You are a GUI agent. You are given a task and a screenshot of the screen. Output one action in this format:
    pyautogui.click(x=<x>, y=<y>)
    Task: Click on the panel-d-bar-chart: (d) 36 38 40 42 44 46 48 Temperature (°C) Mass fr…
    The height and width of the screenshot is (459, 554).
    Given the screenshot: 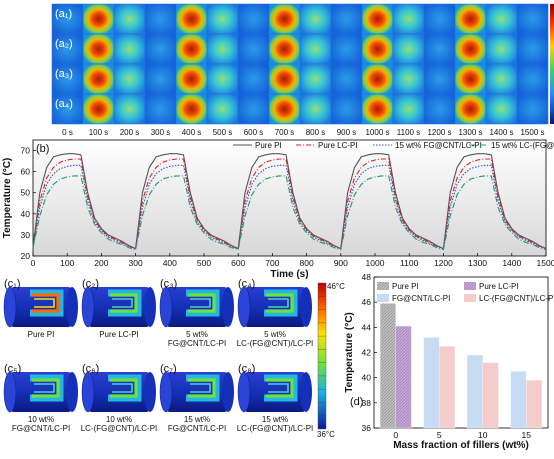 What is the action you would take?
    pyautogui.click(x=449, y=361)
    